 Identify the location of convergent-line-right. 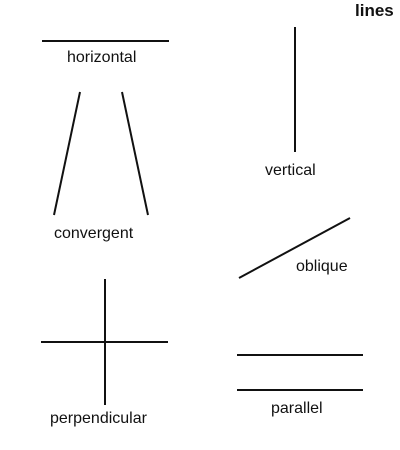
(135, 153).